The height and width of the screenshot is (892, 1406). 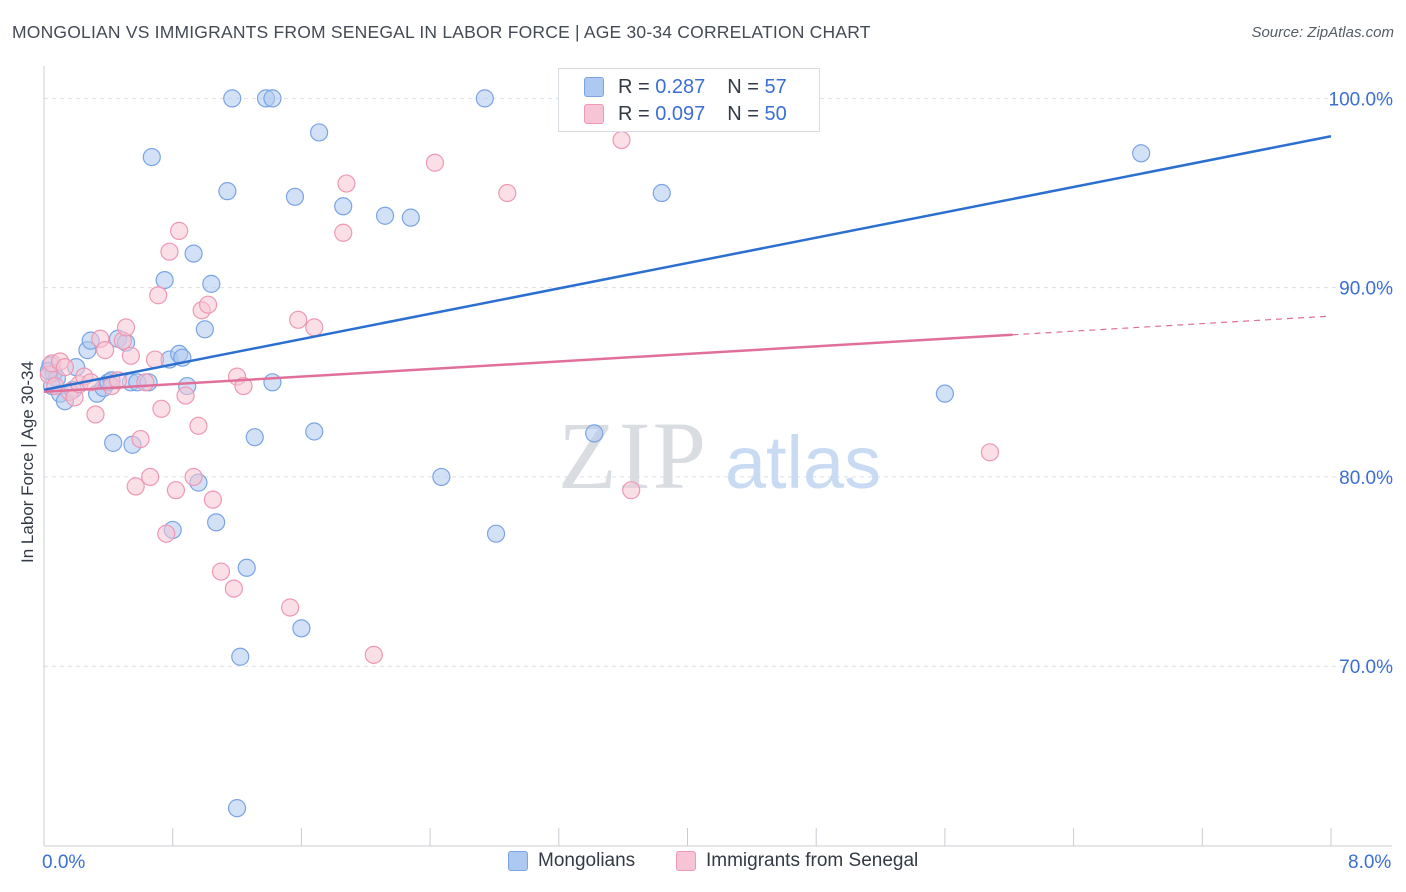 I want to click on legend-item-mongolians: Mongolians, so click(x=571, y=861).